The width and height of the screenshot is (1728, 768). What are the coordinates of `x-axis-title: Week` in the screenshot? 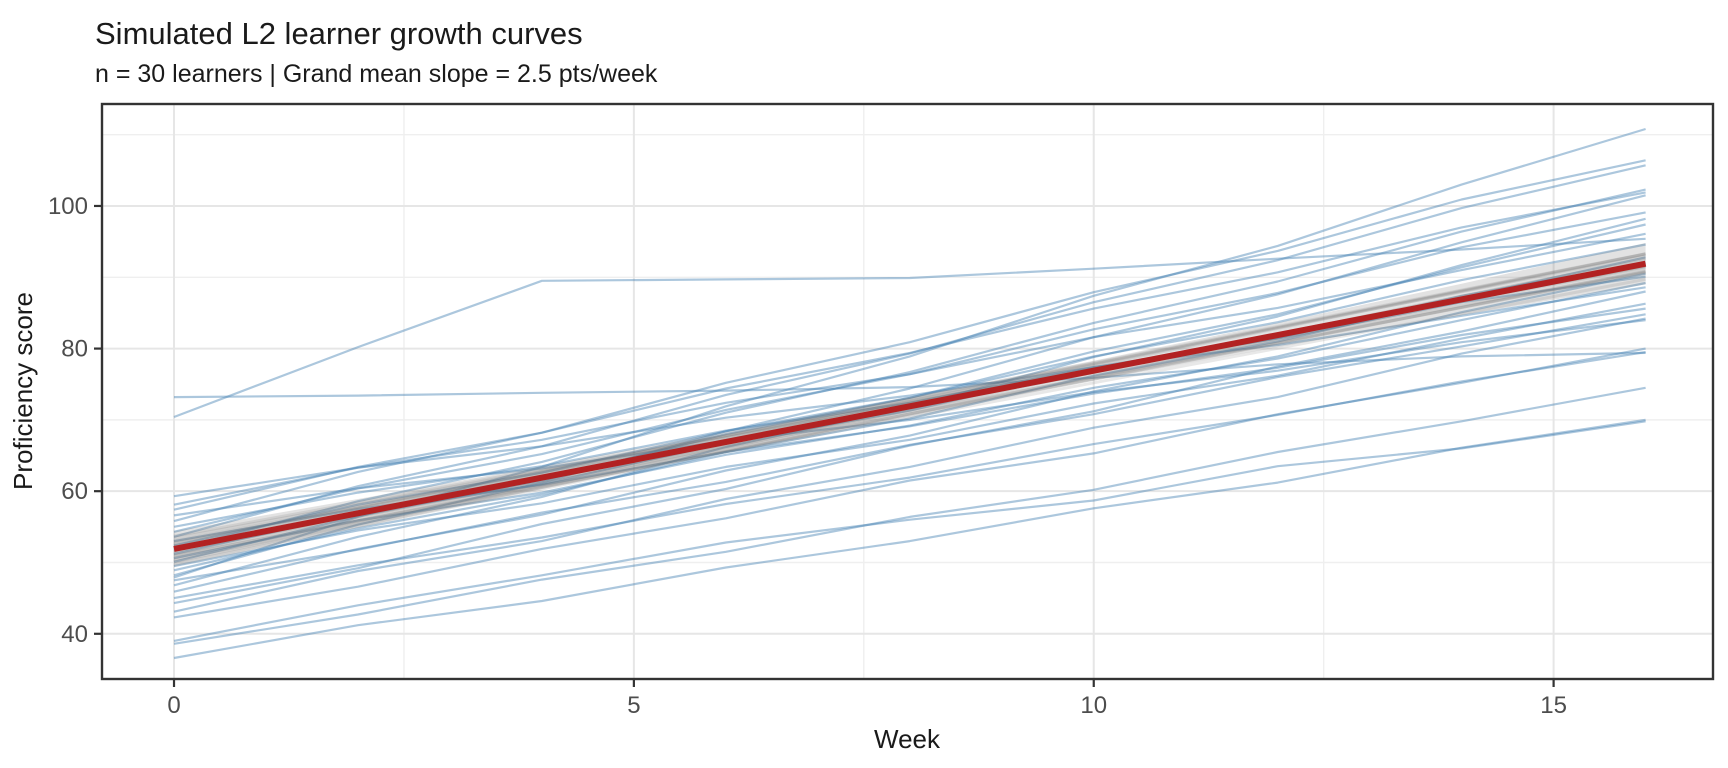 It's located at (907, 739).